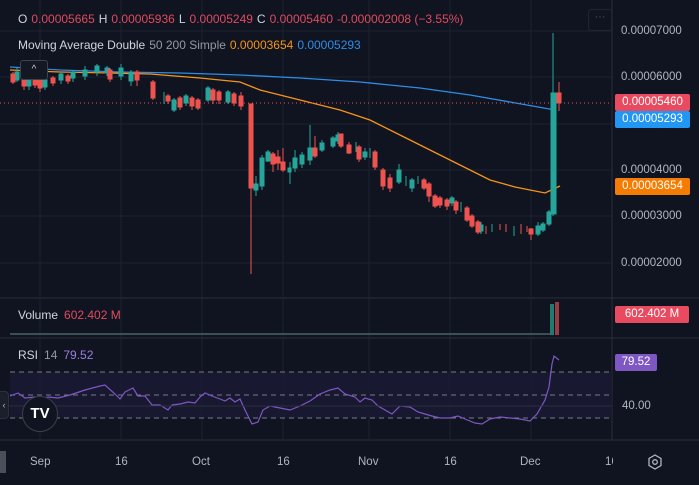 The image size is (699, 485). Describe the element at coordinates (651, 216) in the screenshot. I see `price-tick: 0.00003000` at that location.